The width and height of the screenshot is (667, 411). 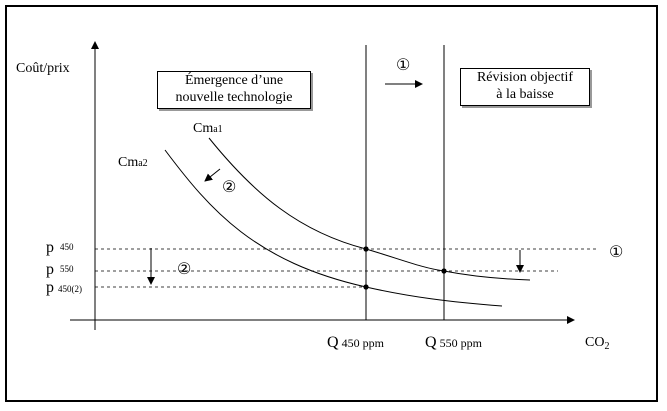 What do you see at coordinates (616, 252) in the screenshot?
I see `marker-one-right: ①` at bounding box center [616, 252].